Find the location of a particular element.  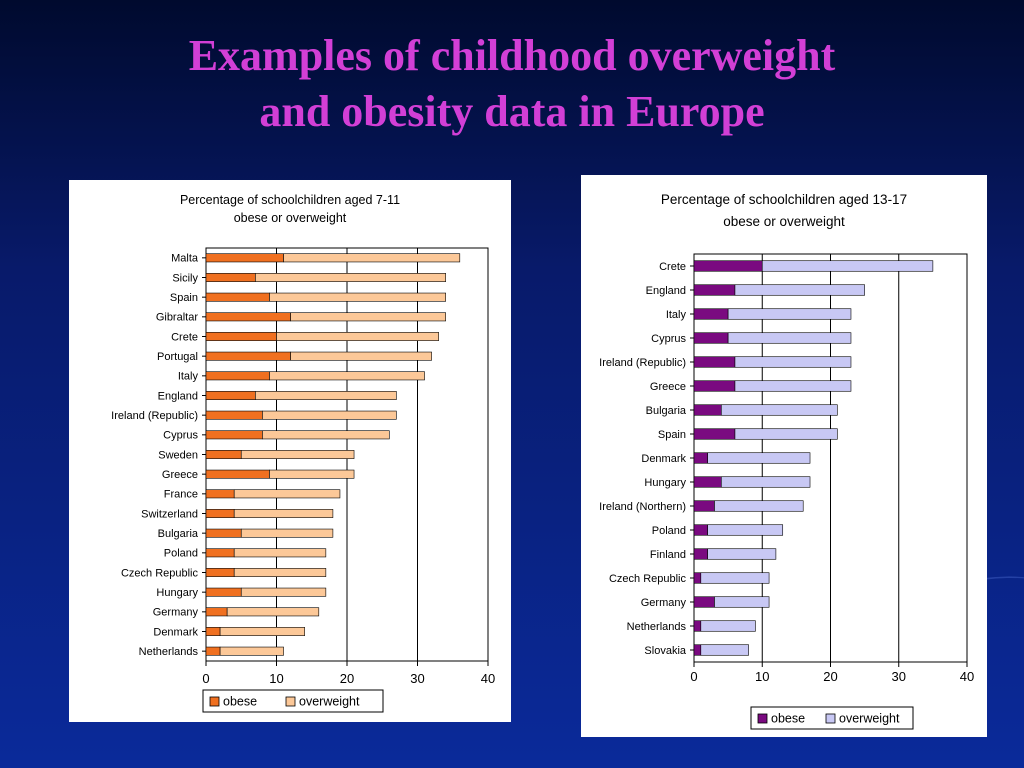

chart-title-line-2: obese or overweight is located at coordinates (290, 218).